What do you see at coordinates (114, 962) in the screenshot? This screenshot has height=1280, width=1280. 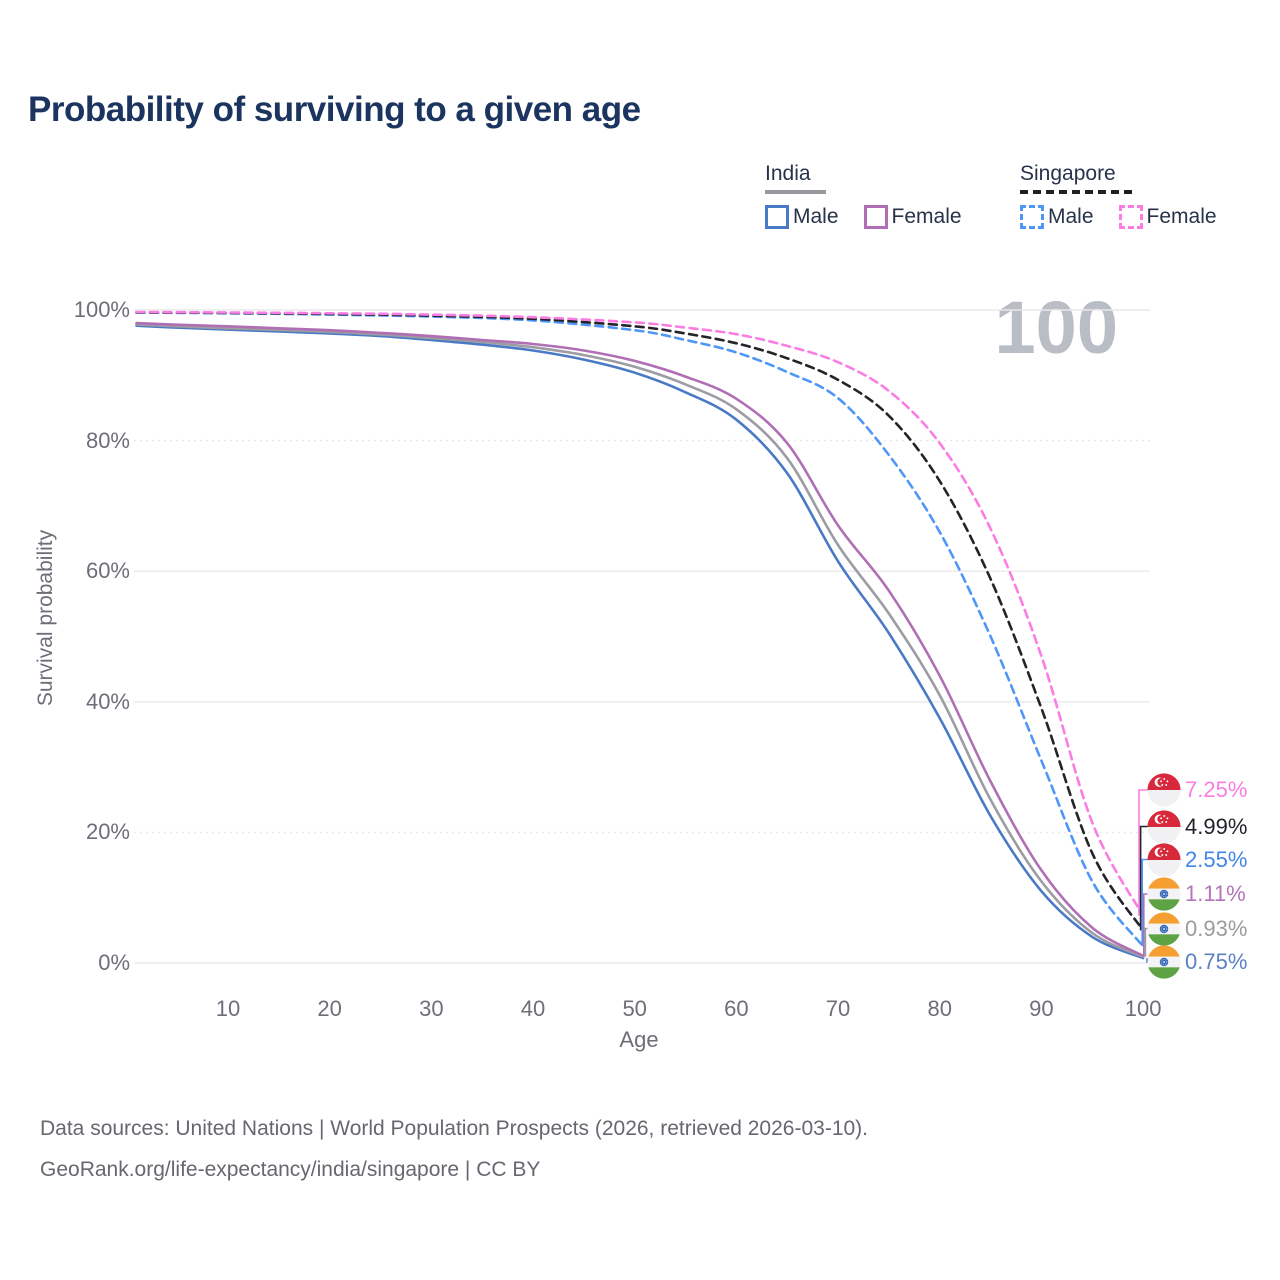 I see `y-tick-label: 0%` at bounding box center [114, 962].